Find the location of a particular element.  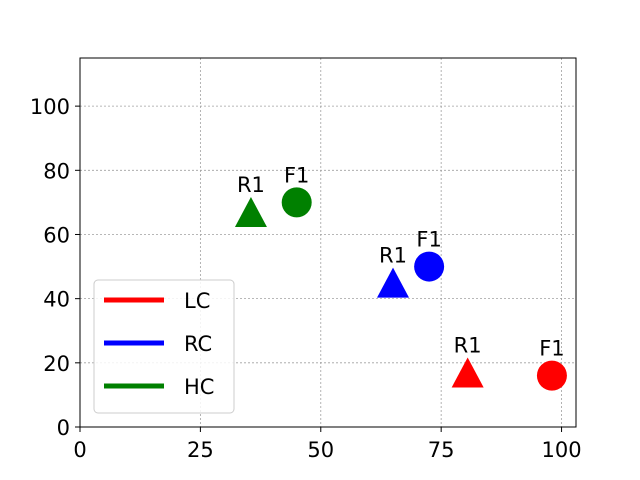

y-tick-label: 0 is located at coordinates (63, 428).